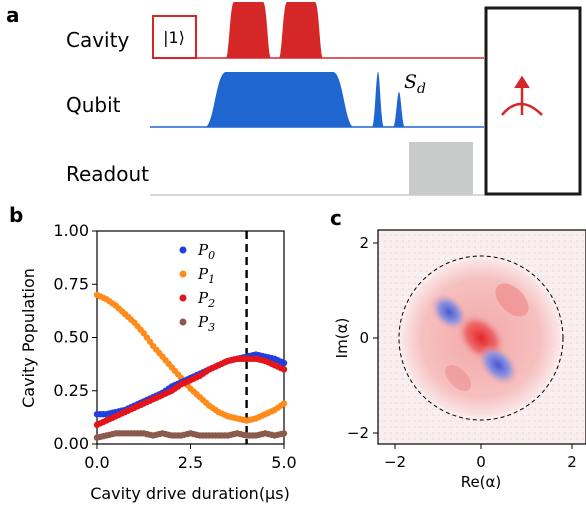 The image size is (586, 510). Describe the element at coordinates (284, 369) in the screenshot. I see `plot-b-point-P2` at that location.